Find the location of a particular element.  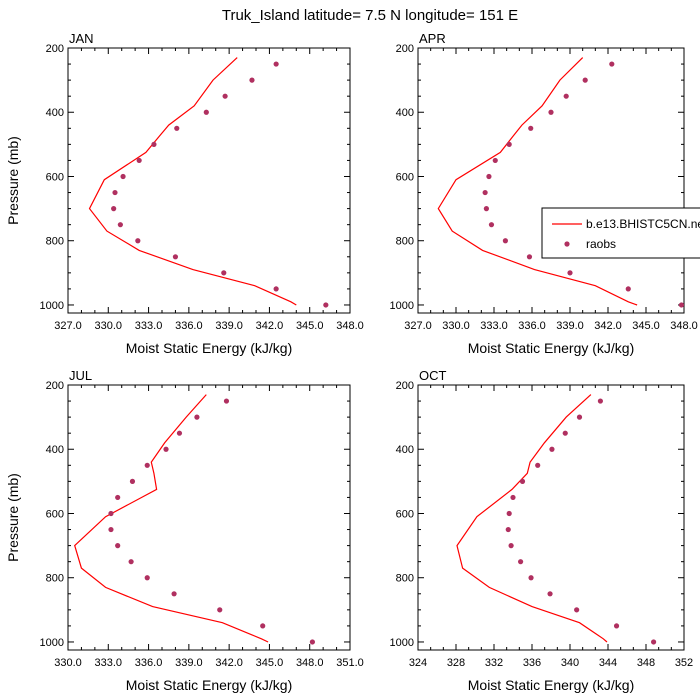

y-axis-title: Pressure (mb) is located at coordinates (13, 517).